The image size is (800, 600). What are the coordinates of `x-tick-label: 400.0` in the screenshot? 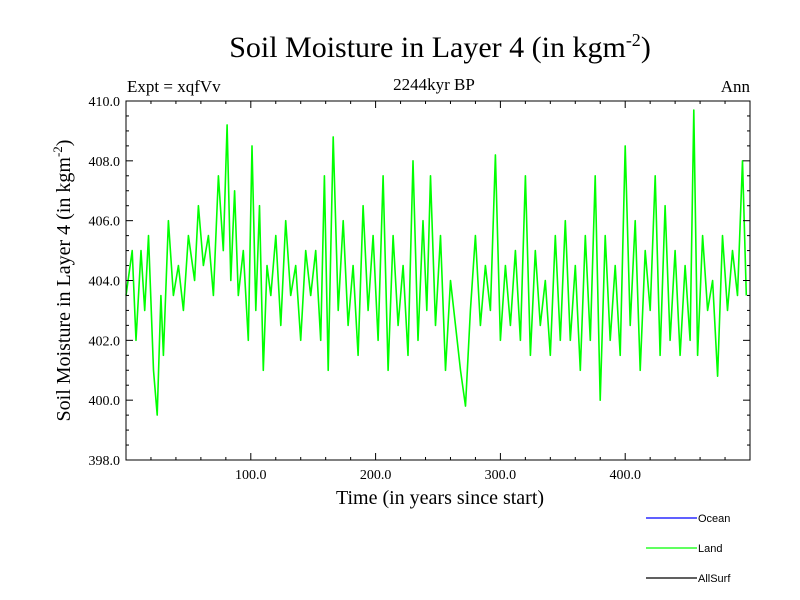 It's located at (625, 475).